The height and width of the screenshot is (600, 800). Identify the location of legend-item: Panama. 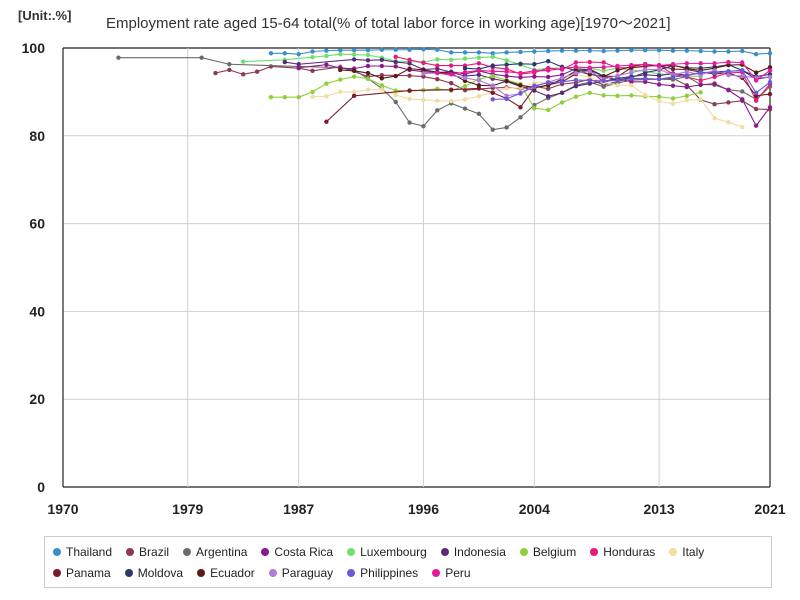
(82, 572).